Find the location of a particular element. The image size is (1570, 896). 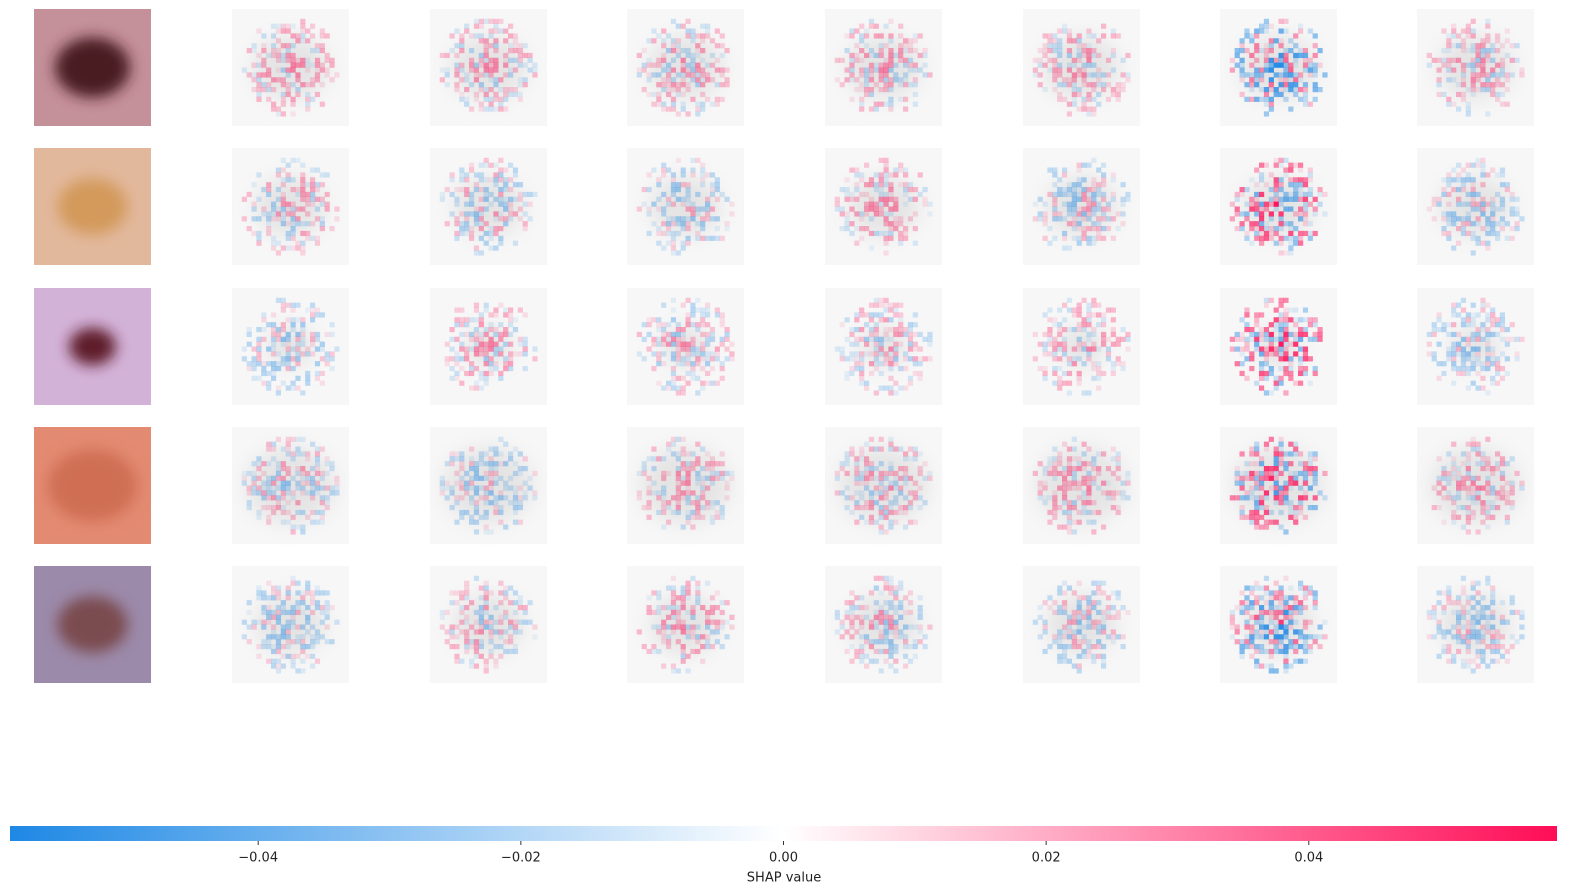

shap-heatmap is located at coordinates (685, 67).